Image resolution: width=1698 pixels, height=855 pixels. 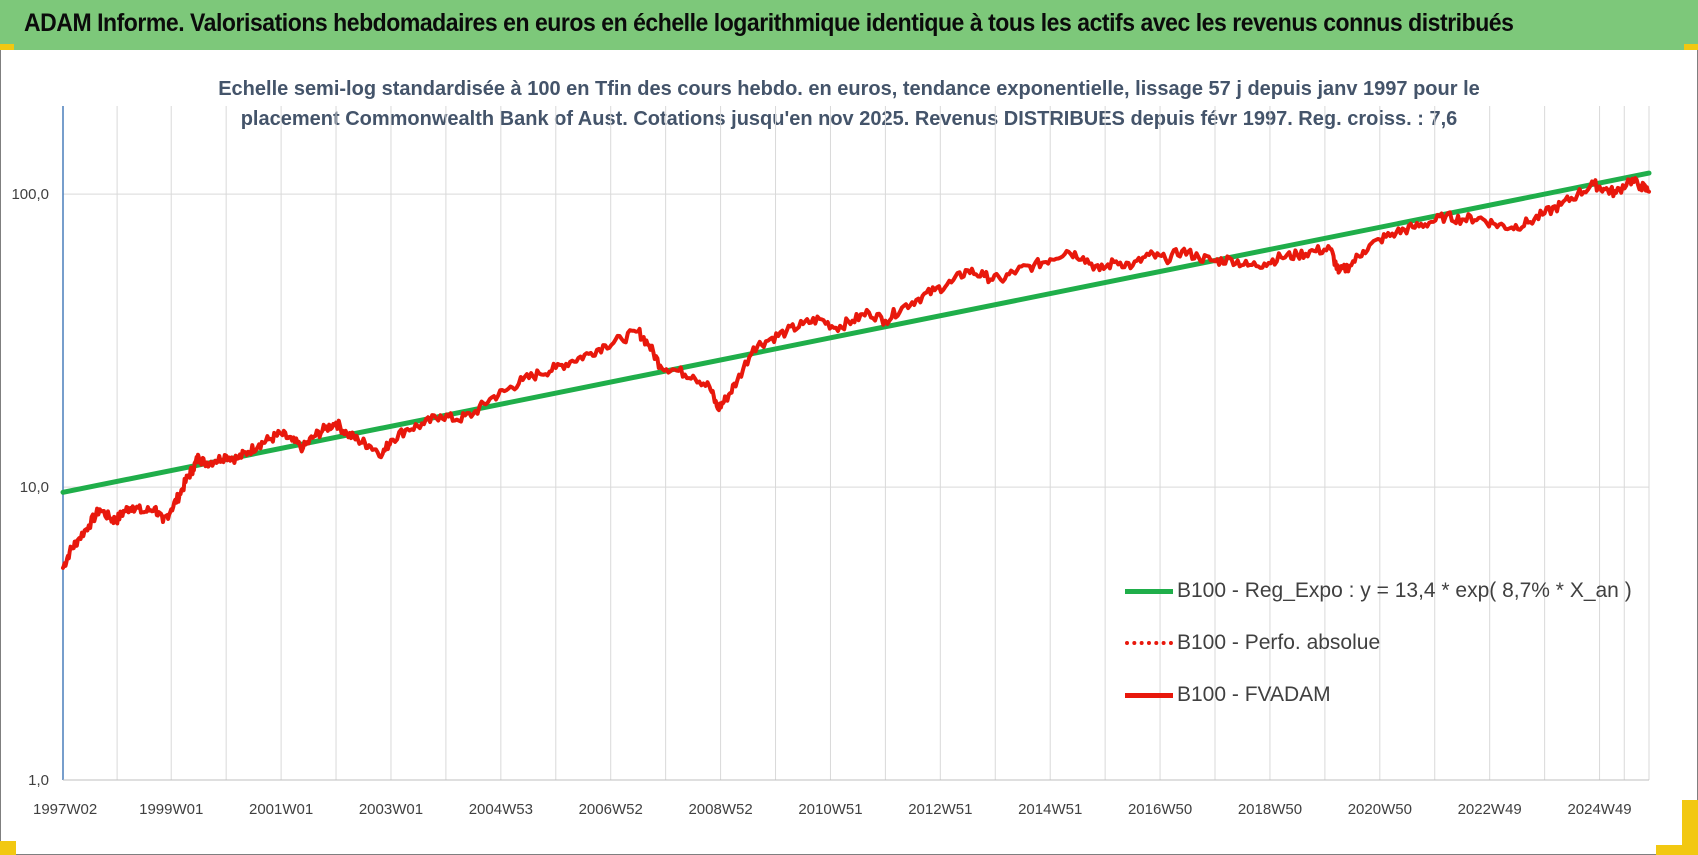 What do you see at coordinates (1149, 643) in the screenshot?
I see `legend-swatch-absolute` at bounding box center [1149, 643].